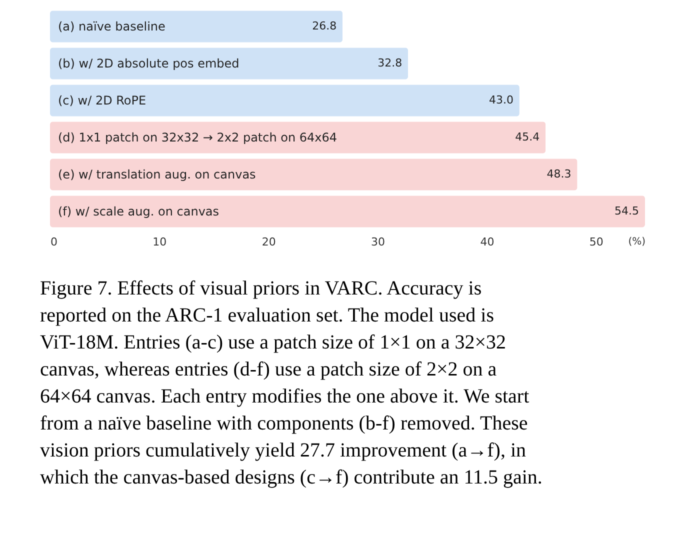 The image size is (674, 533). What do you see at coordinates (637, 242) in the screenshot?
I see `x-axis-title: (%)` at bounding box center [637, 242].